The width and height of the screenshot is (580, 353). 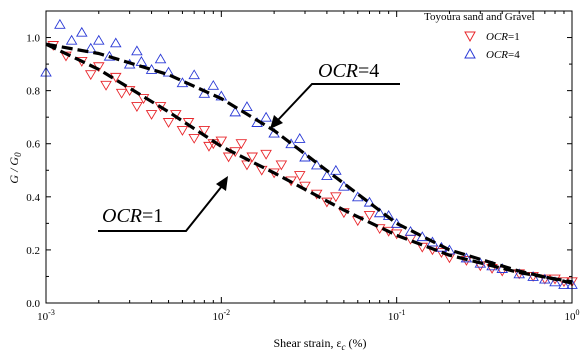 I want to click on annotation-ocr1: OCR=1, so click(x=163, y=204).